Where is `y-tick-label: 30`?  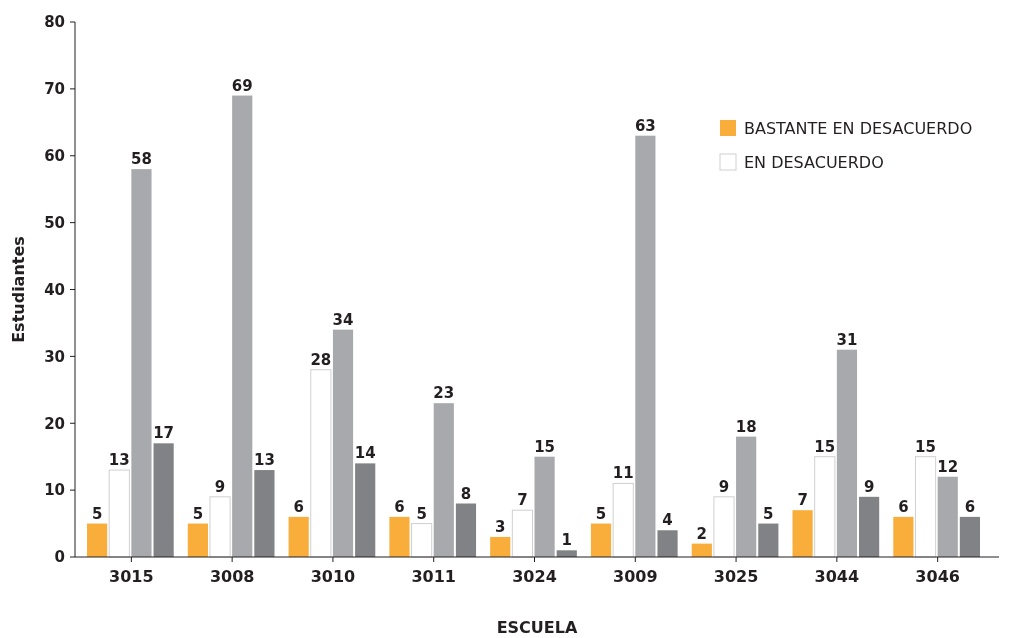
y-tick-label: 30 is located at coordinates (54, 356).